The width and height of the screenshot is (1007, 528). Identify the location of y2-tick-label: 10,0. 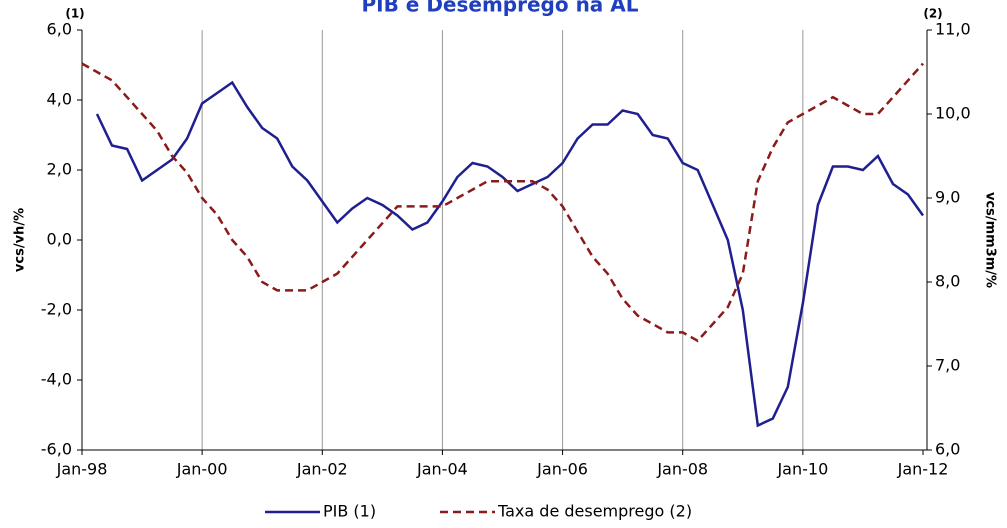
(953, 113).